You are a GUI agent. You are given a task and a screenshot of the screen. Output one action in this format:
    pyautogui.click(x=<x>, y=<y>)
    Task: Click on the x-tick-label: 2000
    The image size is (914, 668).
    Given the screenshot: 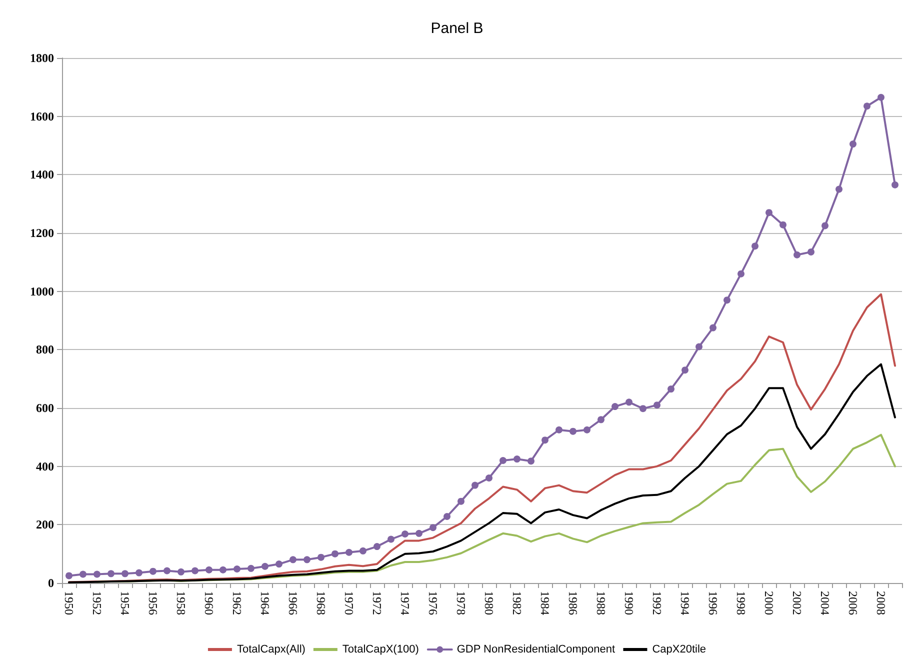 What is the action you would take?
    pyautogui.click(x=769, y=603)
    